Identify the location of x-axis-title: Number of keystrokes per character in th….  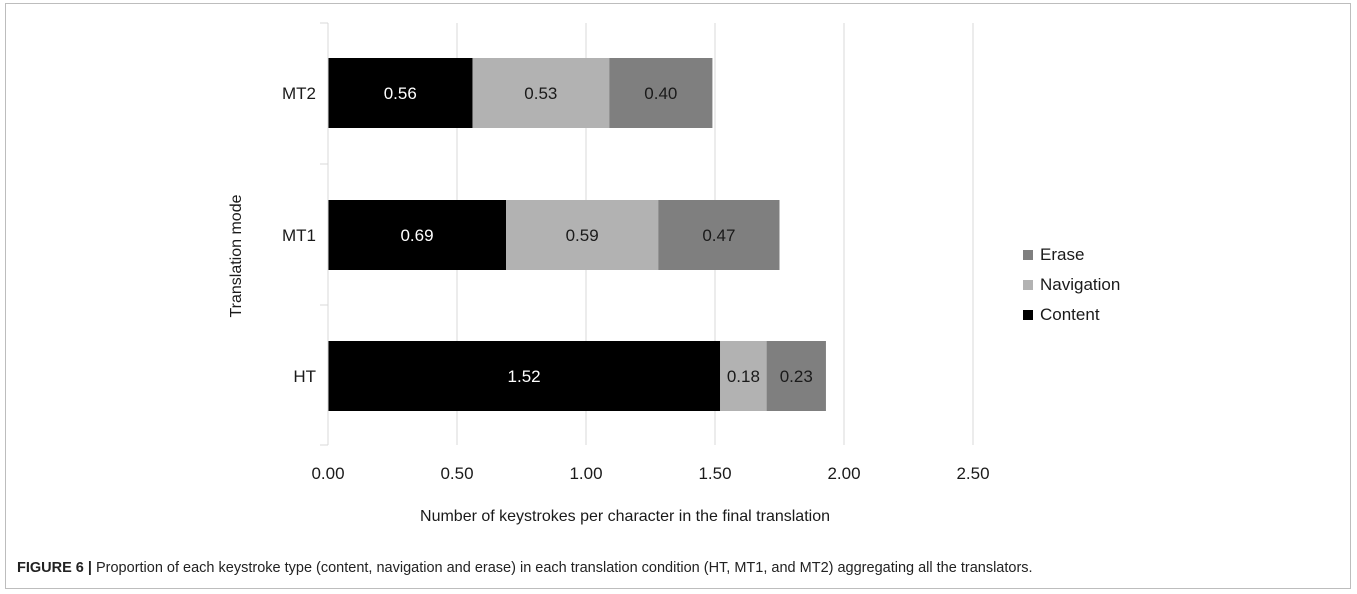
(625, 516).